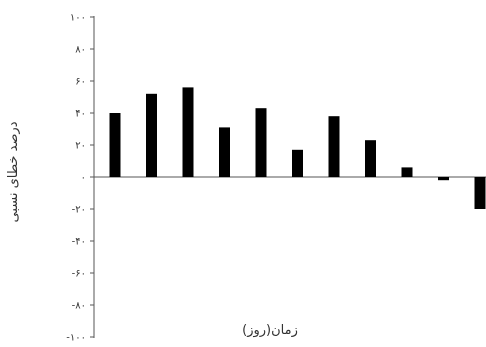  I want to click on y-axis-label: درصد خطای نسبی, so click(13, 171).